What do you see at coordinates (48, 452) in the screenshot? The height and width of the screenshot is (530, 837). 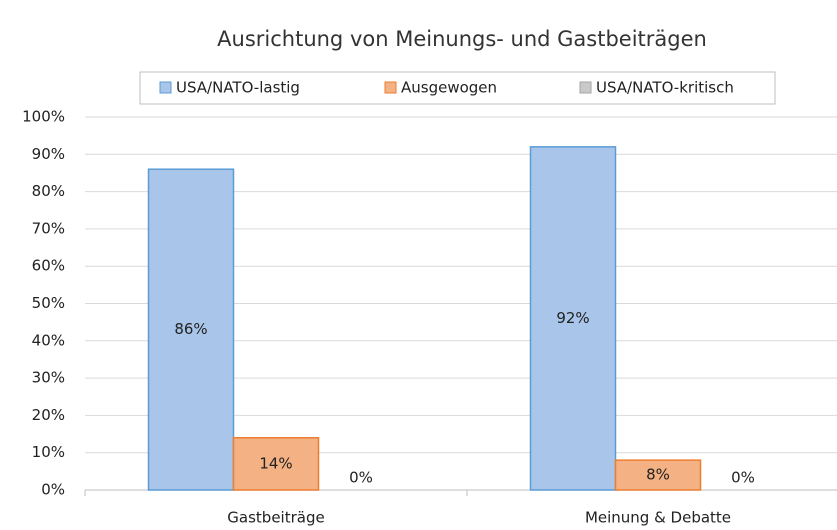 I see `y-tick-label: 10%` at bounding box center [48, 452].